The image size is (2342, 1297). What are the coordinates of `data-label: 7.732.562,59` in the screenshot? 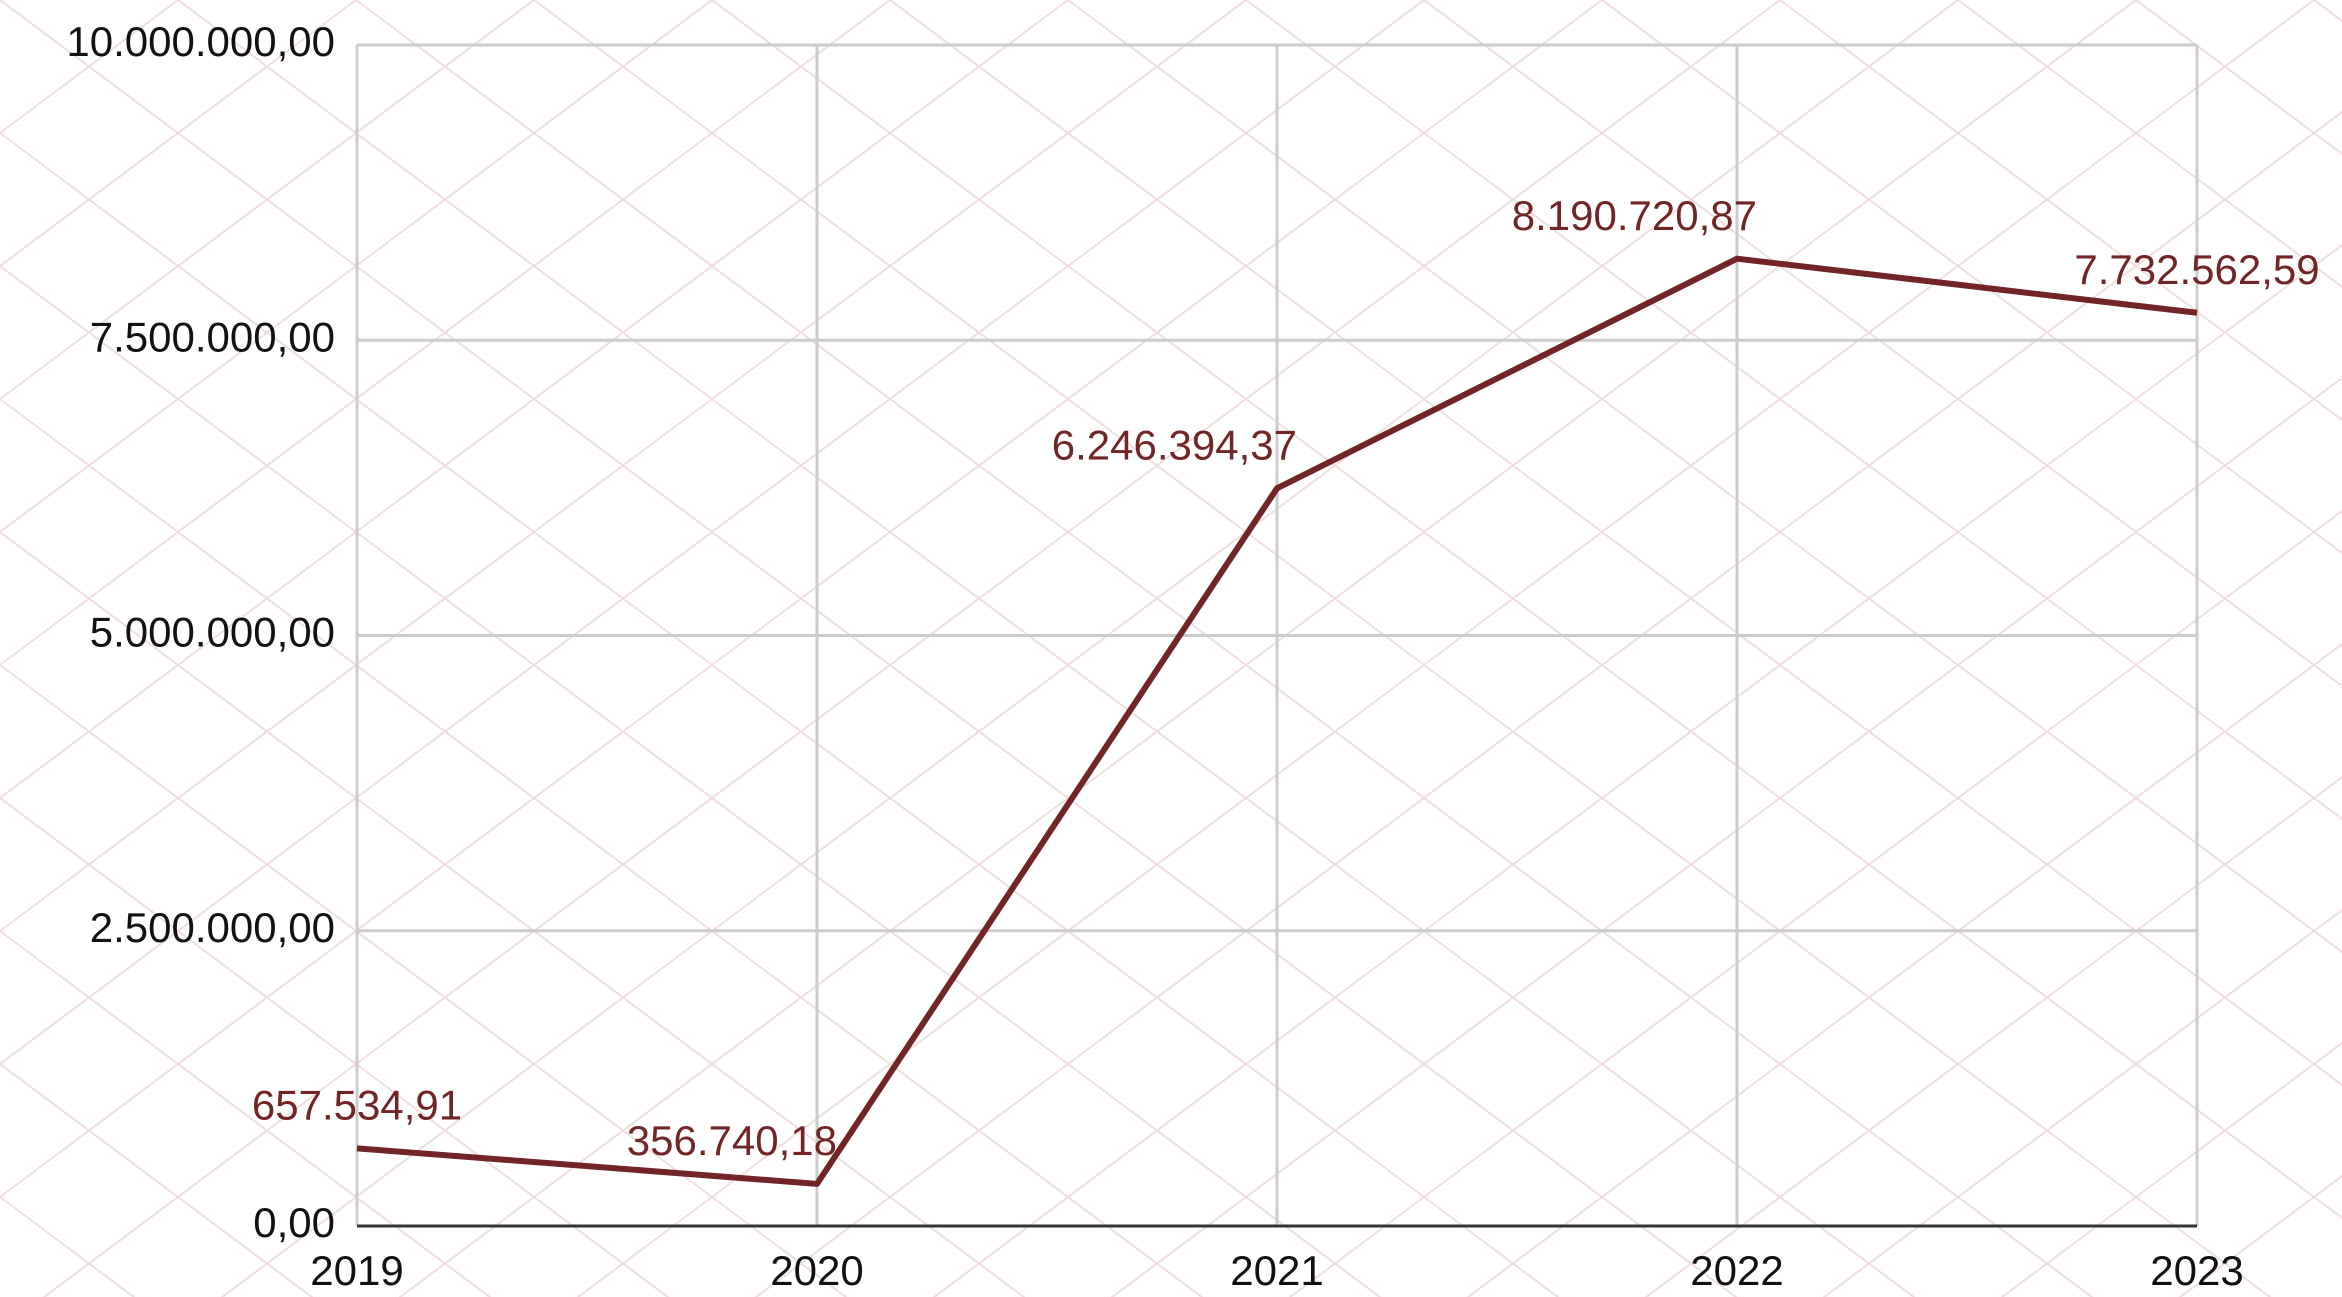 It's located at (2196, 269).